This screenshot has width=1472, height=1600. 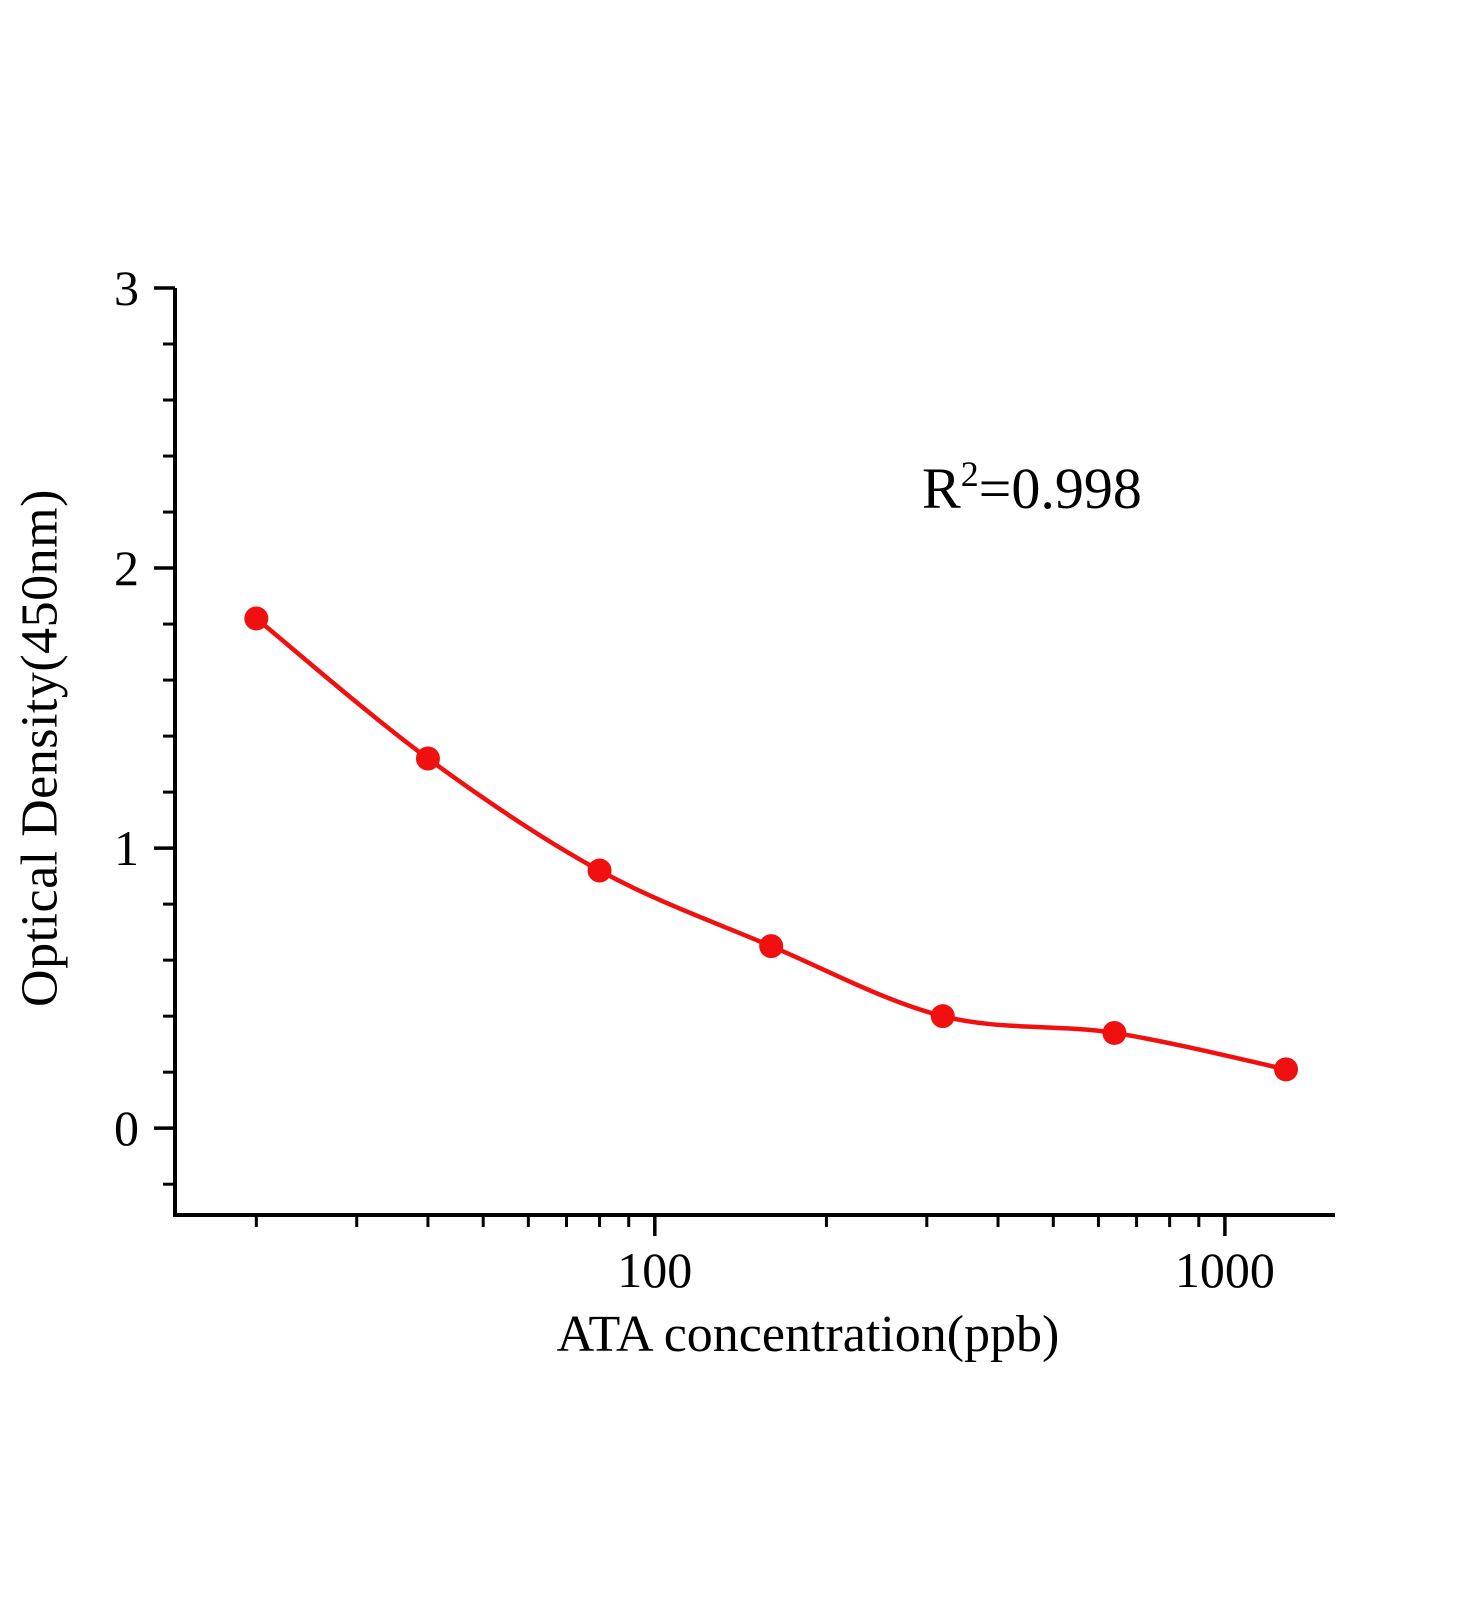 I want to click on x-tick-label: 100, so click(x=654, y=1270).